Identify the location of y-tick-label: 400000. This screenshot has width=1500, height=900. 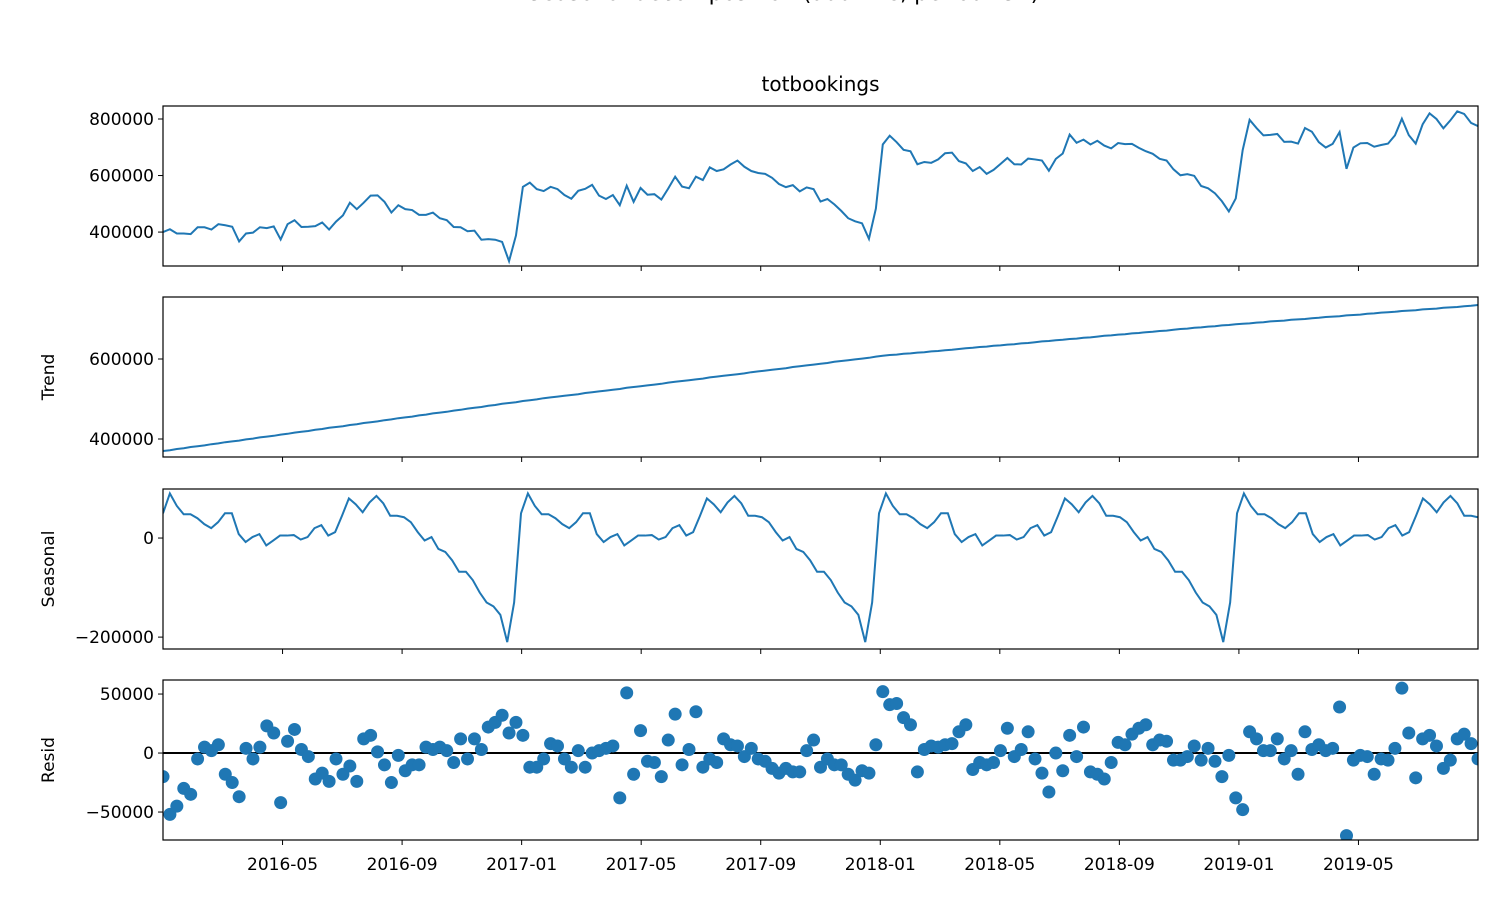
(121, 233).